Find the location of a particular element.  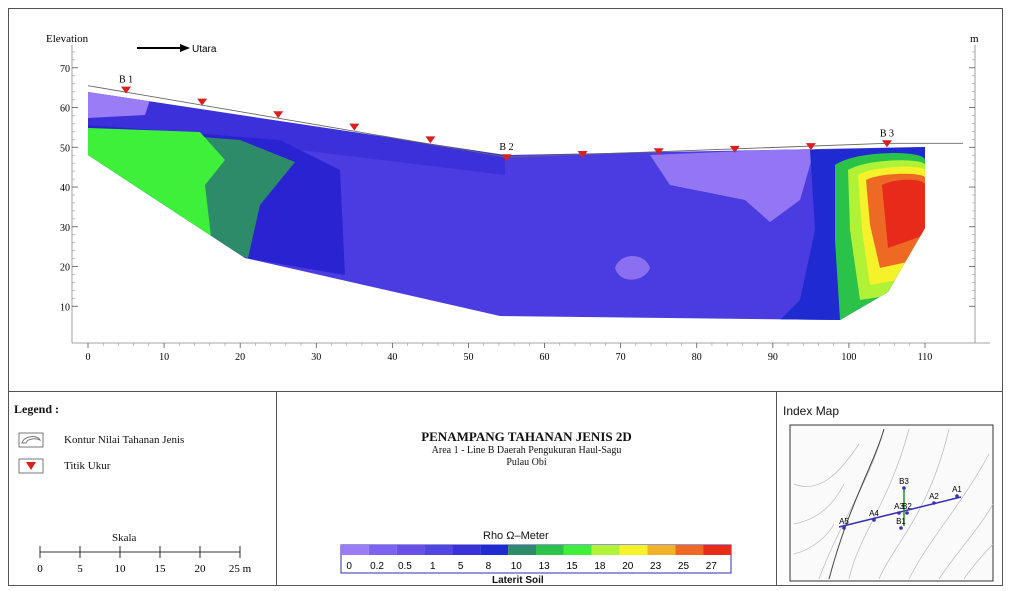

map-contours is located at coordinates (893, 504).